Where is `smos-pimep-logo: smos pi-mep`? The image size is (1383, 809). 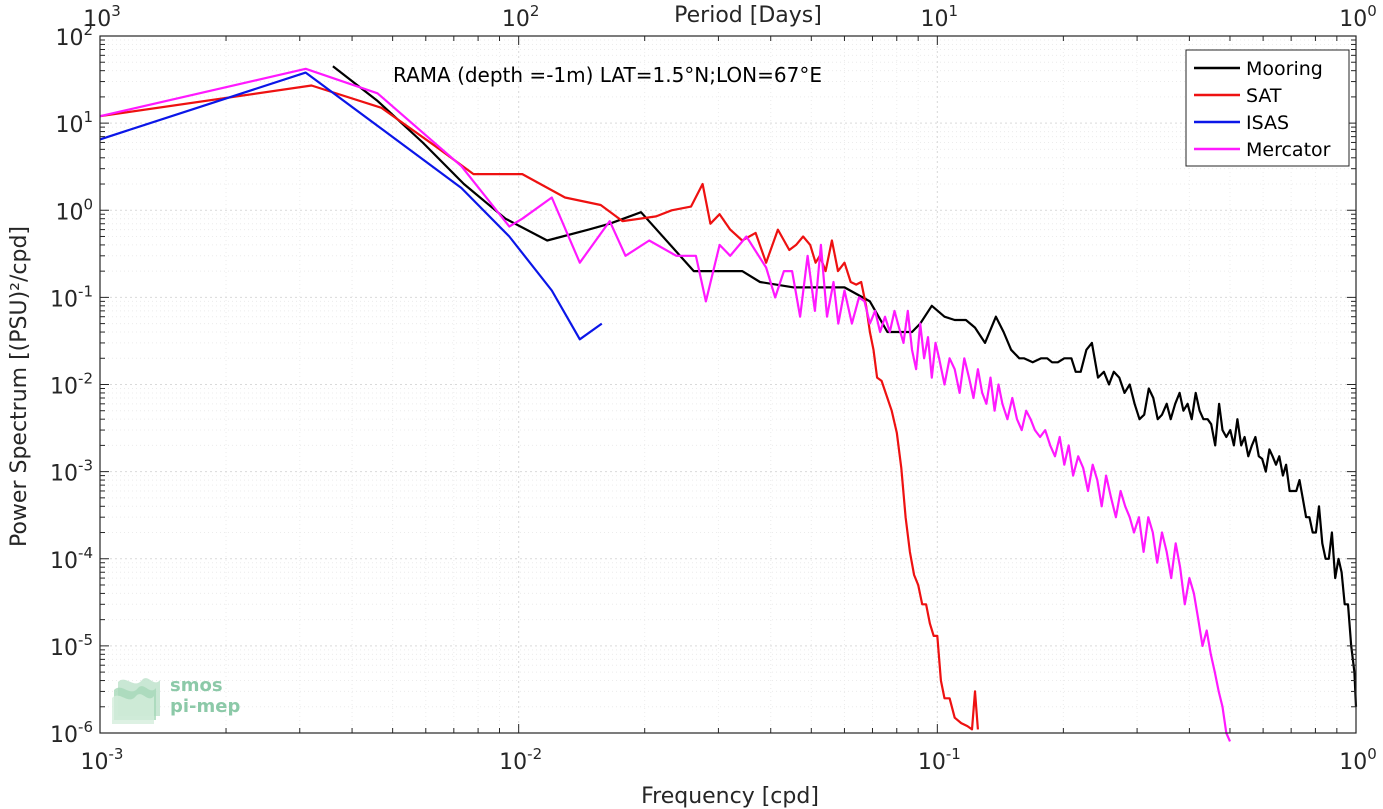 smos-pimep-logo: smos pi-mep is located at coordinates (176, 699).